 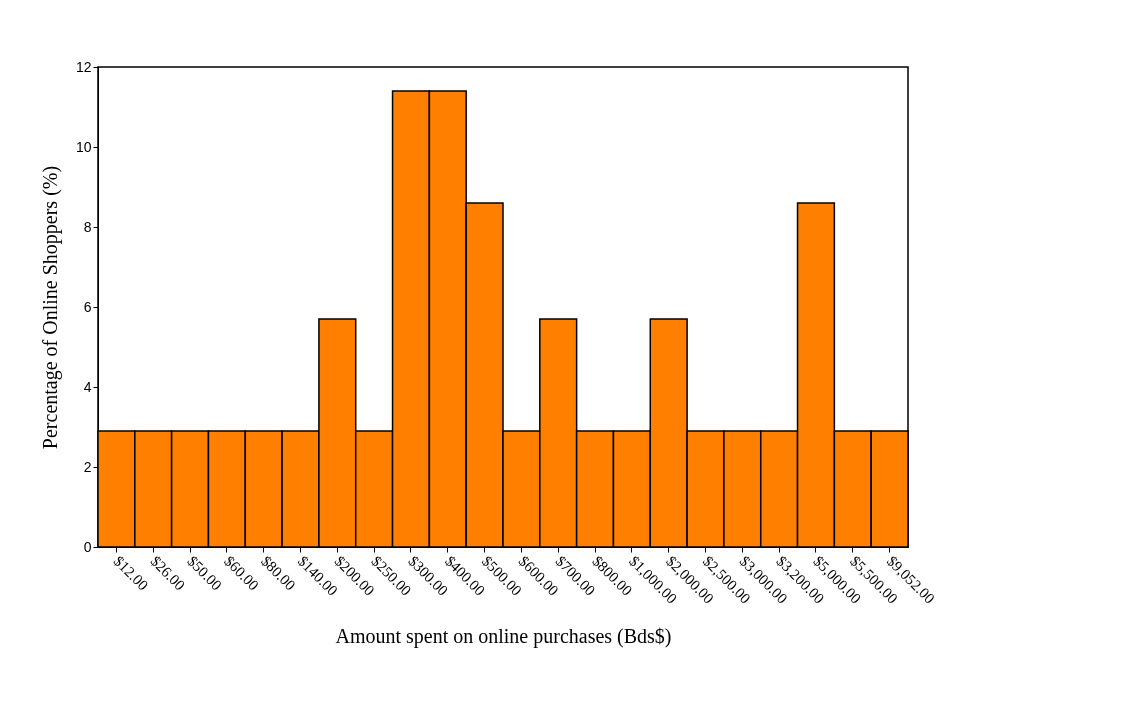 I want to click on y-tick-label: 8, so click(x=87, y=226).